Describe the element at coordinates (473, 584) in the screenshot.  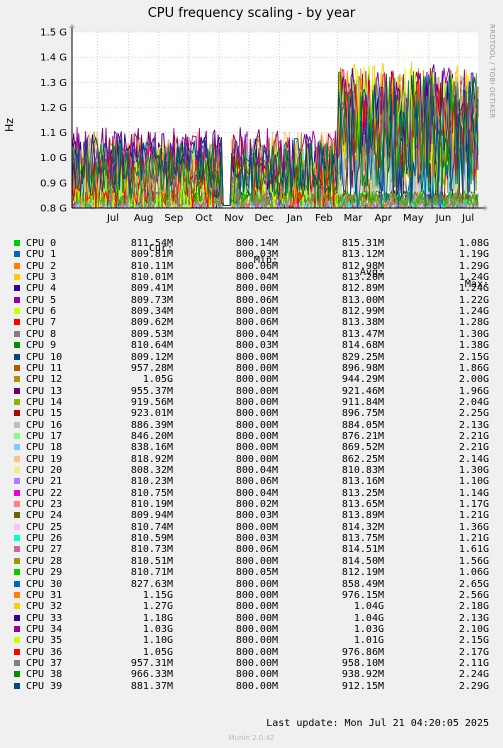
I see `legend-max: 2.65G` at that location.